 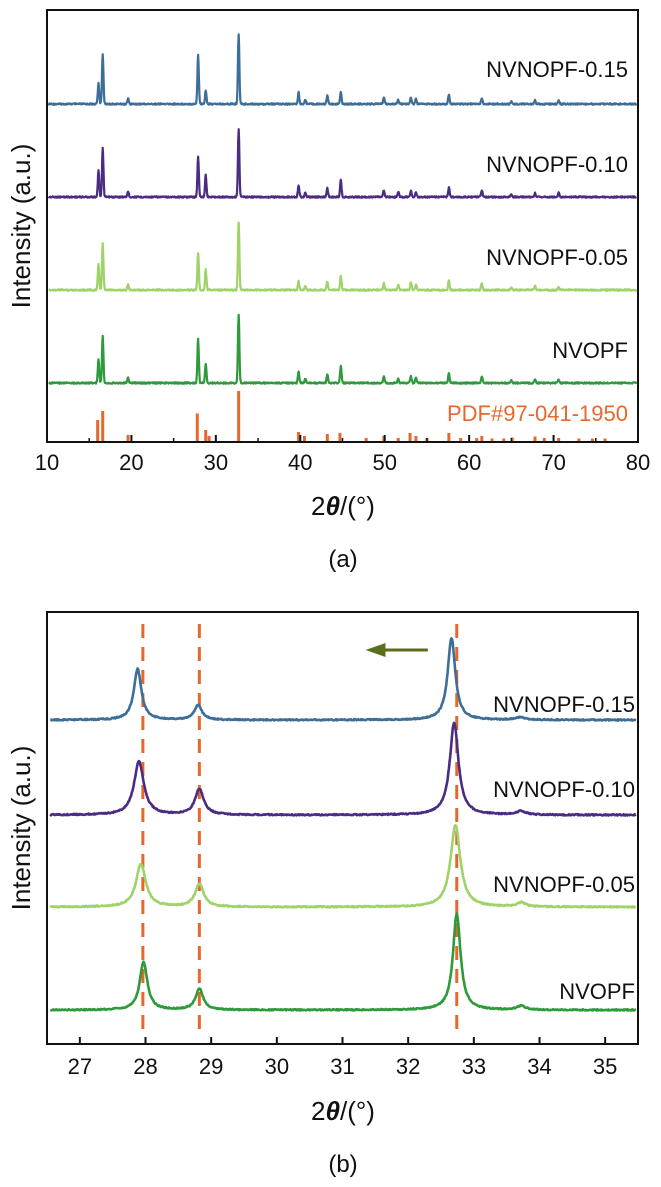 I want to click on panel-a-label-nvnopf-0-05: NVNOPF-0.05, so click(x=557, y=257).